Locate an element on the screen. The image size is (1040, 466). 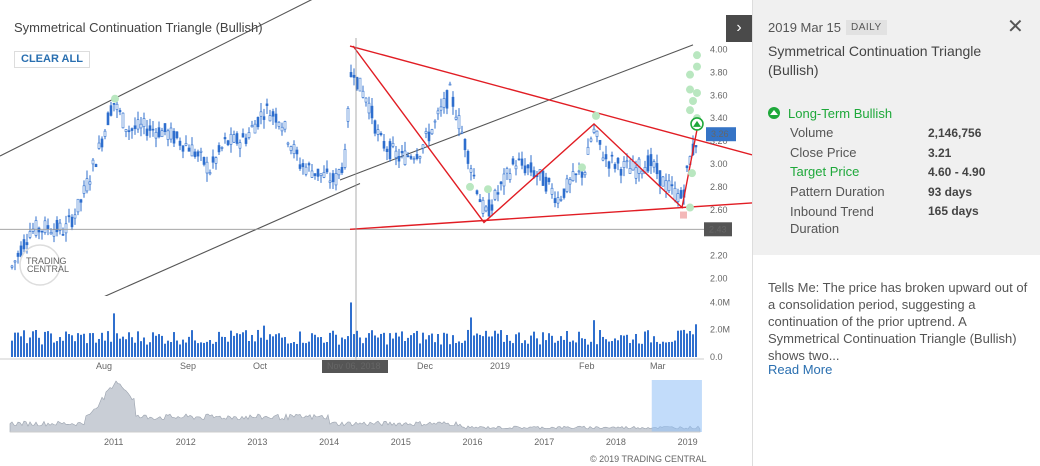
navigator-tick-label: 2017 is located at coordinates (544, 442).